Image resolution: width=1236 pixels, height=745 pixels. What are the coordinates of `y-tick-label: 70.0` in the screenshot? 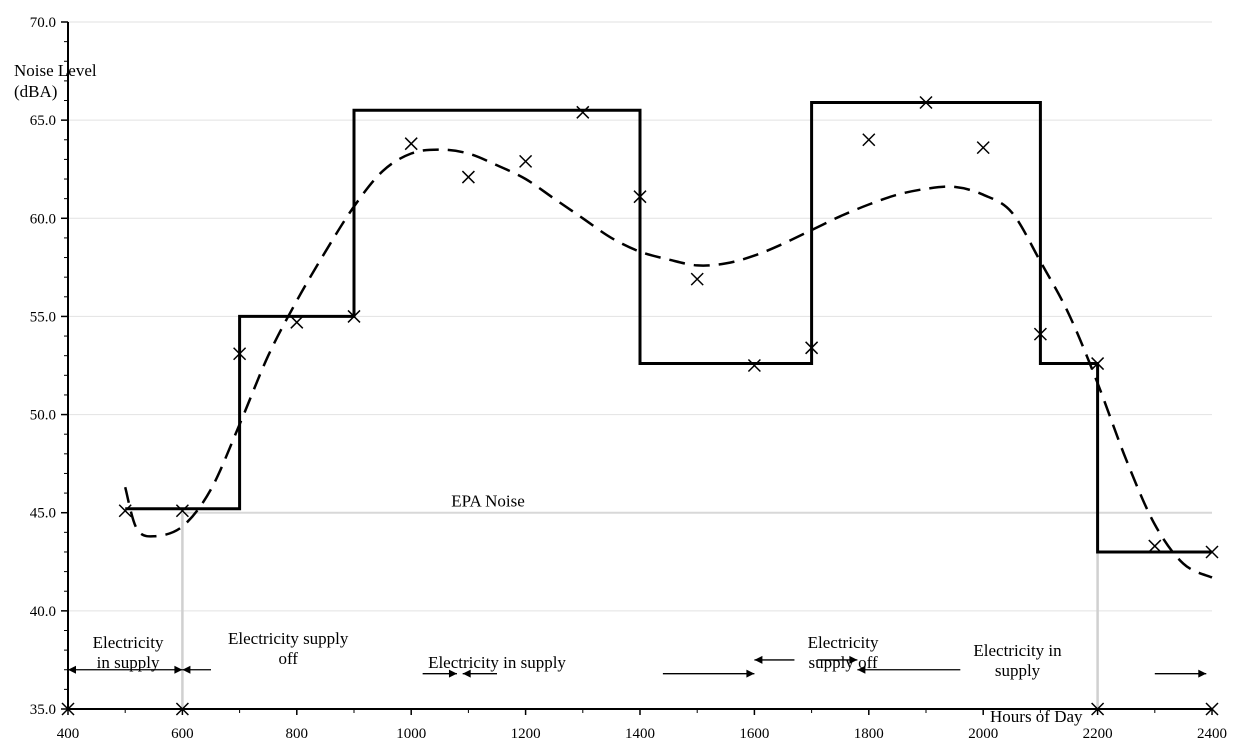 It's located at (43, 23).